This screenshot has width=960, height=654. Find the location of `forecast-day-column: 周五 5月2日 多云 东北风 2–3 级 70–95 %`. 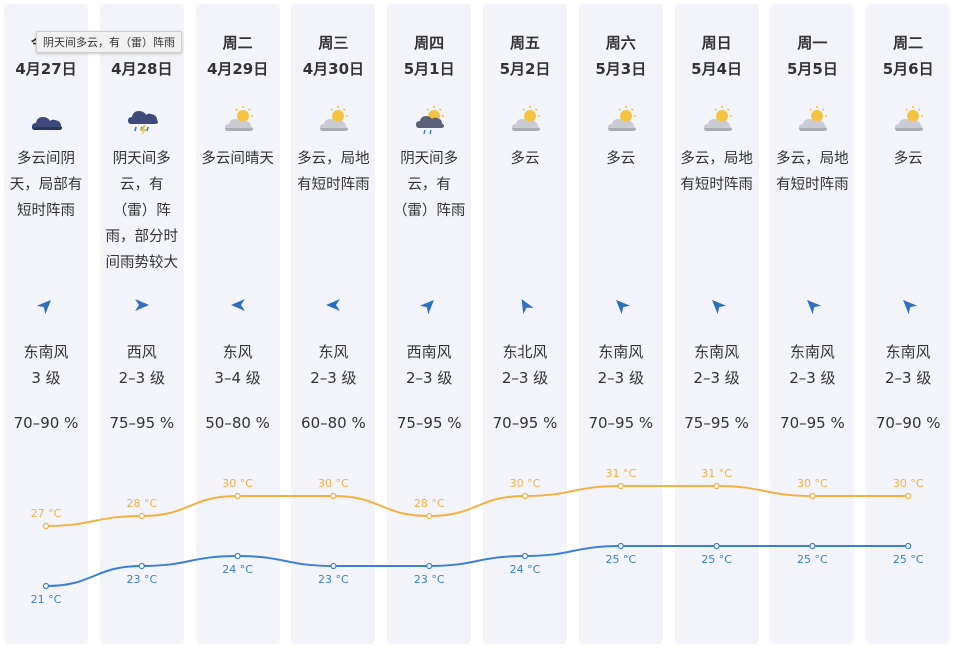

forecast-day-column: 周五 5月2日 多云 东北风 2–3 级 70–95 % is located at coordinates (525, 324).